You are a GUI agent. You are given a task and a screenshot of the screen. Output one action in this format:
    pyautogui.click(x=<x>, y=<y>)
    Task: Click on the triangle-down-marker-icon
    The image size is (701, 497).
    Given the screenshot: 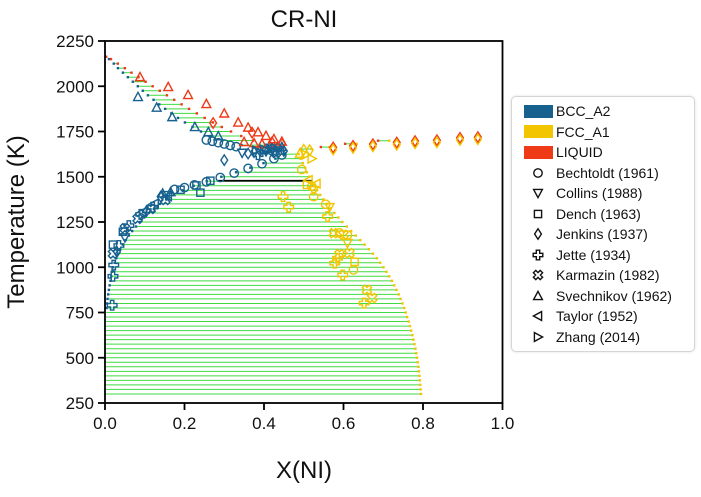 What is the action you would take?
    pyautogui.click(x=538, y=194)
    